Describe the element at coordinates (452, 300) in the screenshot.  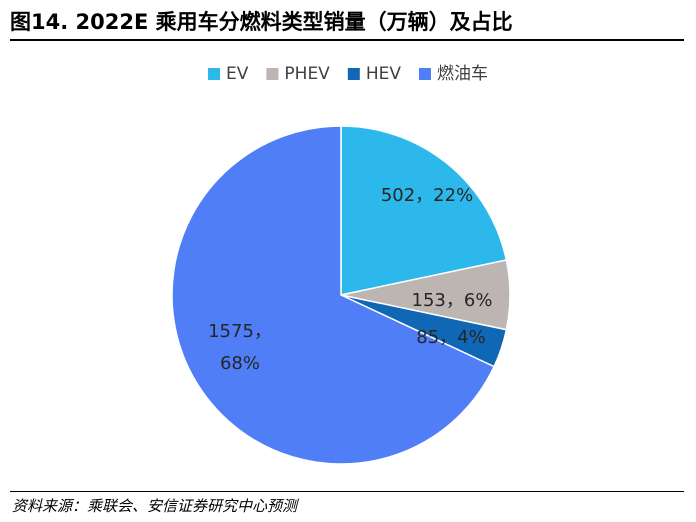
I see `data-label-1-0: 153，6%` at that location.